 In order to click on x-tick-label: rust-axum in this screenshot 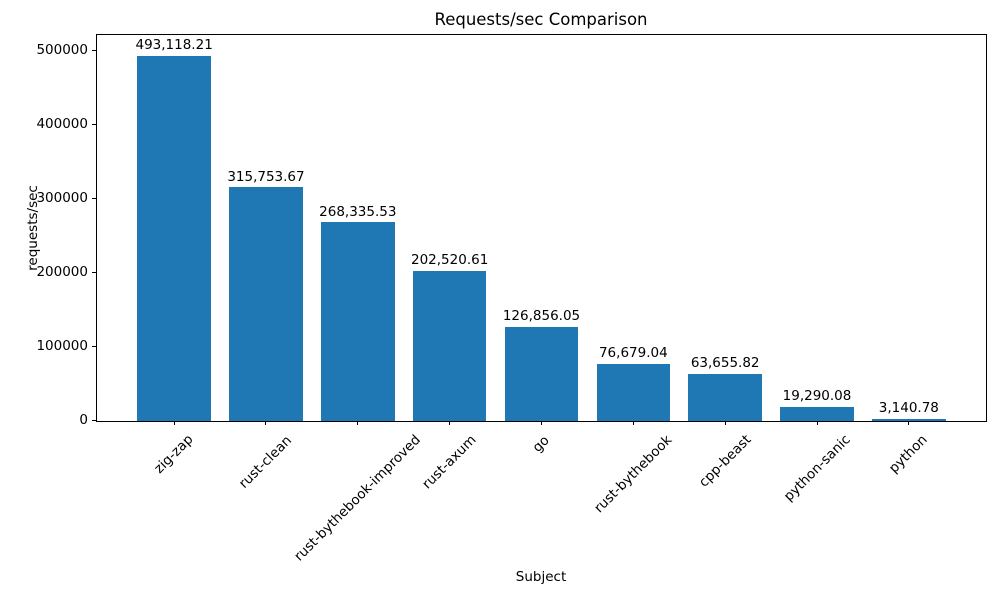, I will do `click(449, 462)`.